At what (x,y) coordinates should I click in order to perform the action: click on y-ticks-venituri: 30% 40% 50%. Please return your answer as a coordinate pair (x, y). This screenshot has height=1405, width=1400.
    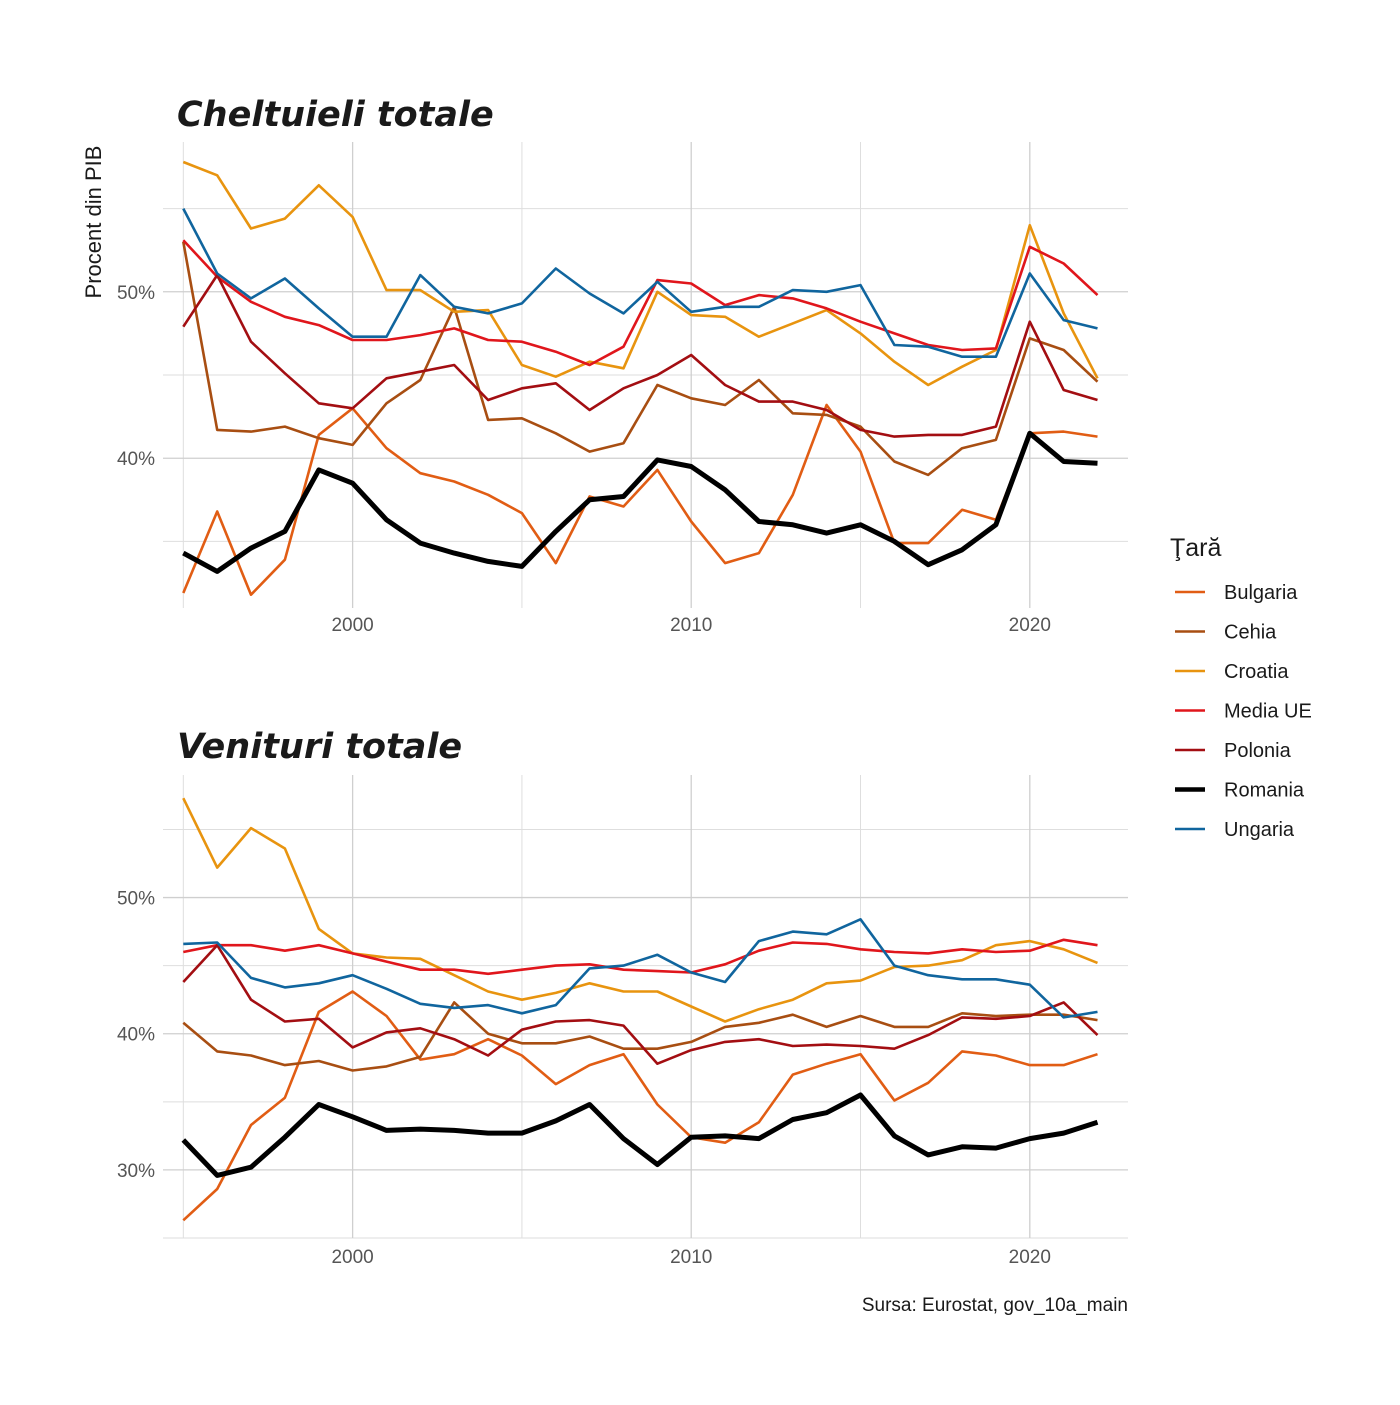
    Looking at the image, I should click on (136, 1035).